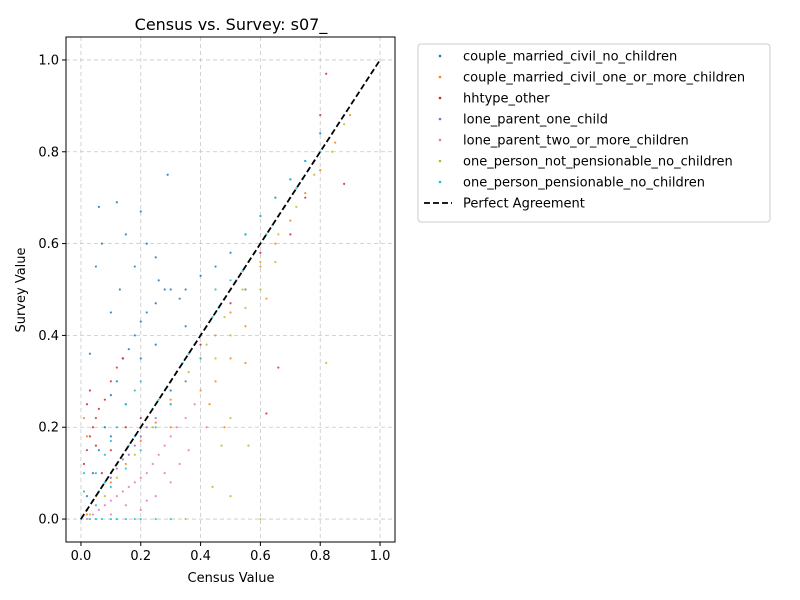  What do you see at coordinates (260, 556) in the screenshot?
I see `x-tick-label: 0.6` at bounding box center [260, 556].